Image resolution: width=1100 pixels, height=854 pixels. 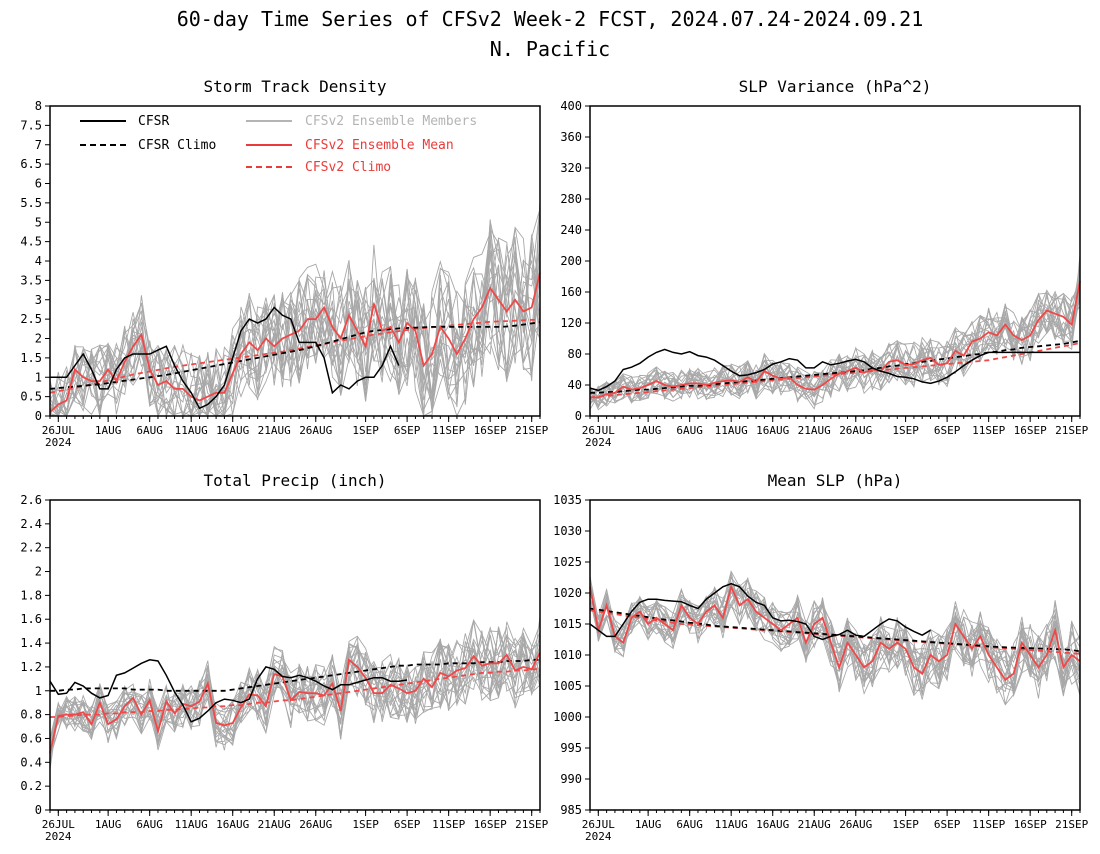 What do you see at coordinates (31, 397) in the screenshot?
I see `y-tick-label: 0.5` at bounding box center [31, 397].